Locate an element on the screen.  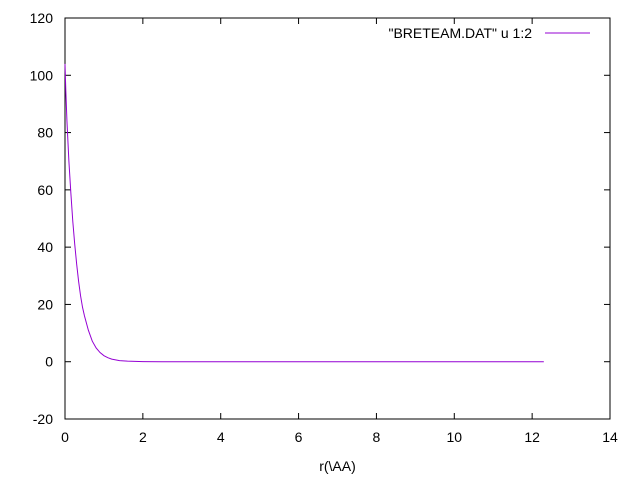
legend: "BRETEAM.DAT" u 1:2 is located at coordinates (489, 33).